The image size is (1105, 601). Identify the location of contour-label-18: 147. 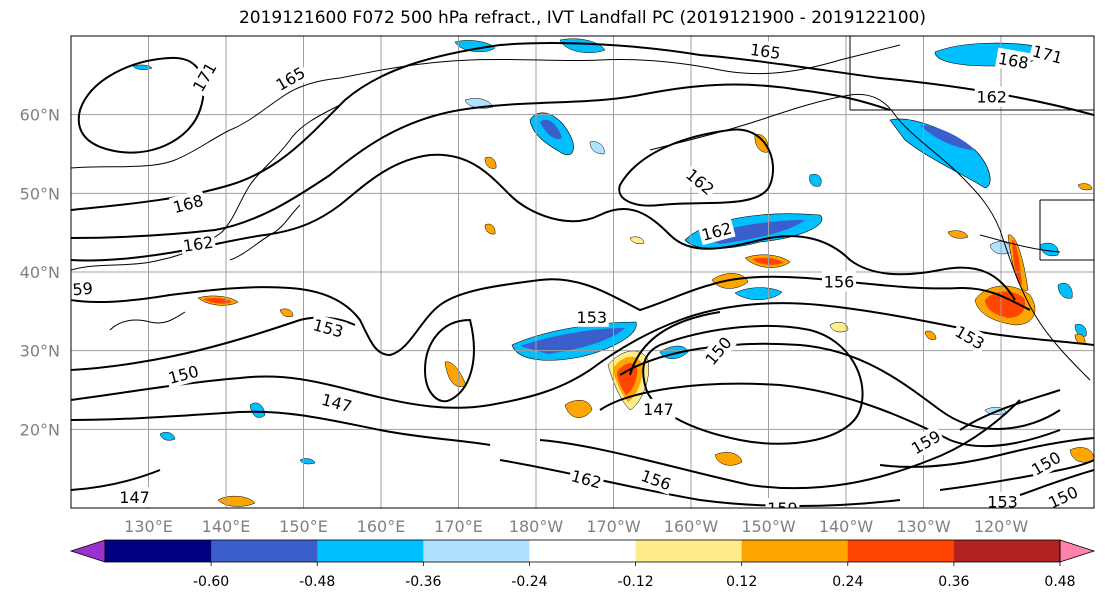
(658, 408).